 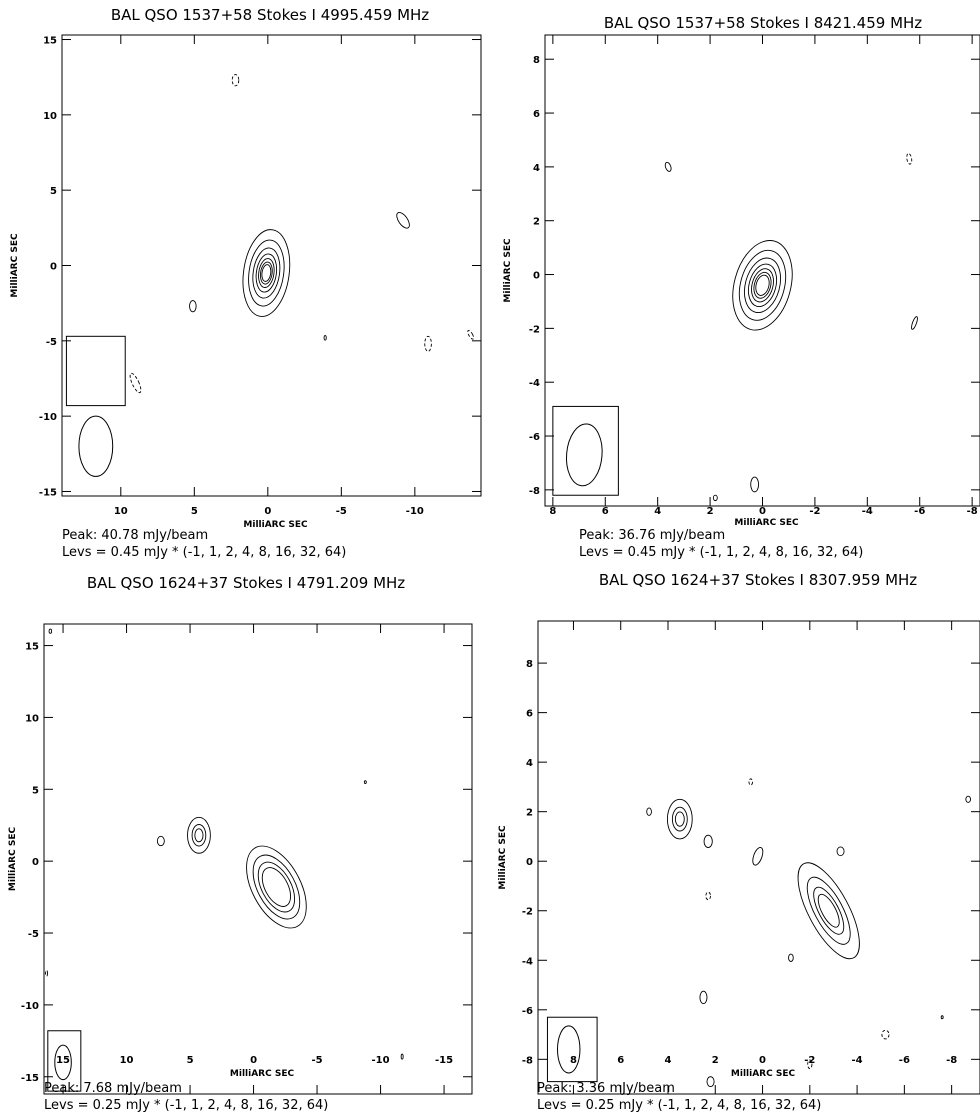 I want to click on x-tick-label: 4, so click(x=668, y=1060).